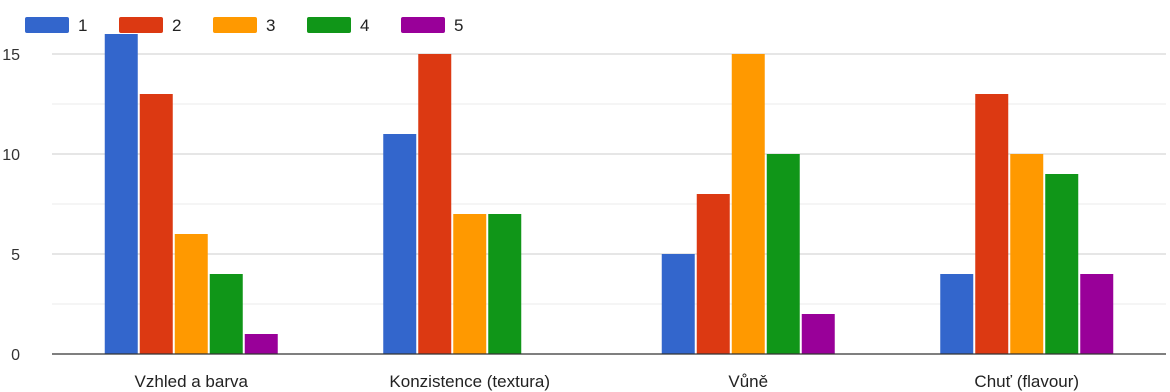  I want to click on category-label: Vzhled a barva, so click(192, 381).